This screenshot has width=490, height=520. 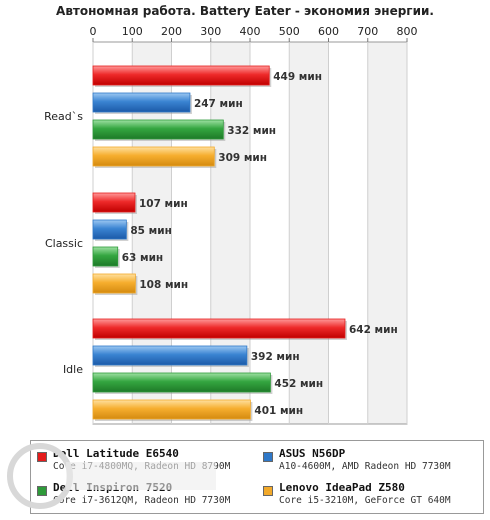 What do you see at coordinates (342, 487) in the screenshot?
I see `legend-name: Lenovo IdeaPad Z580` at bounding box center [342, 487].